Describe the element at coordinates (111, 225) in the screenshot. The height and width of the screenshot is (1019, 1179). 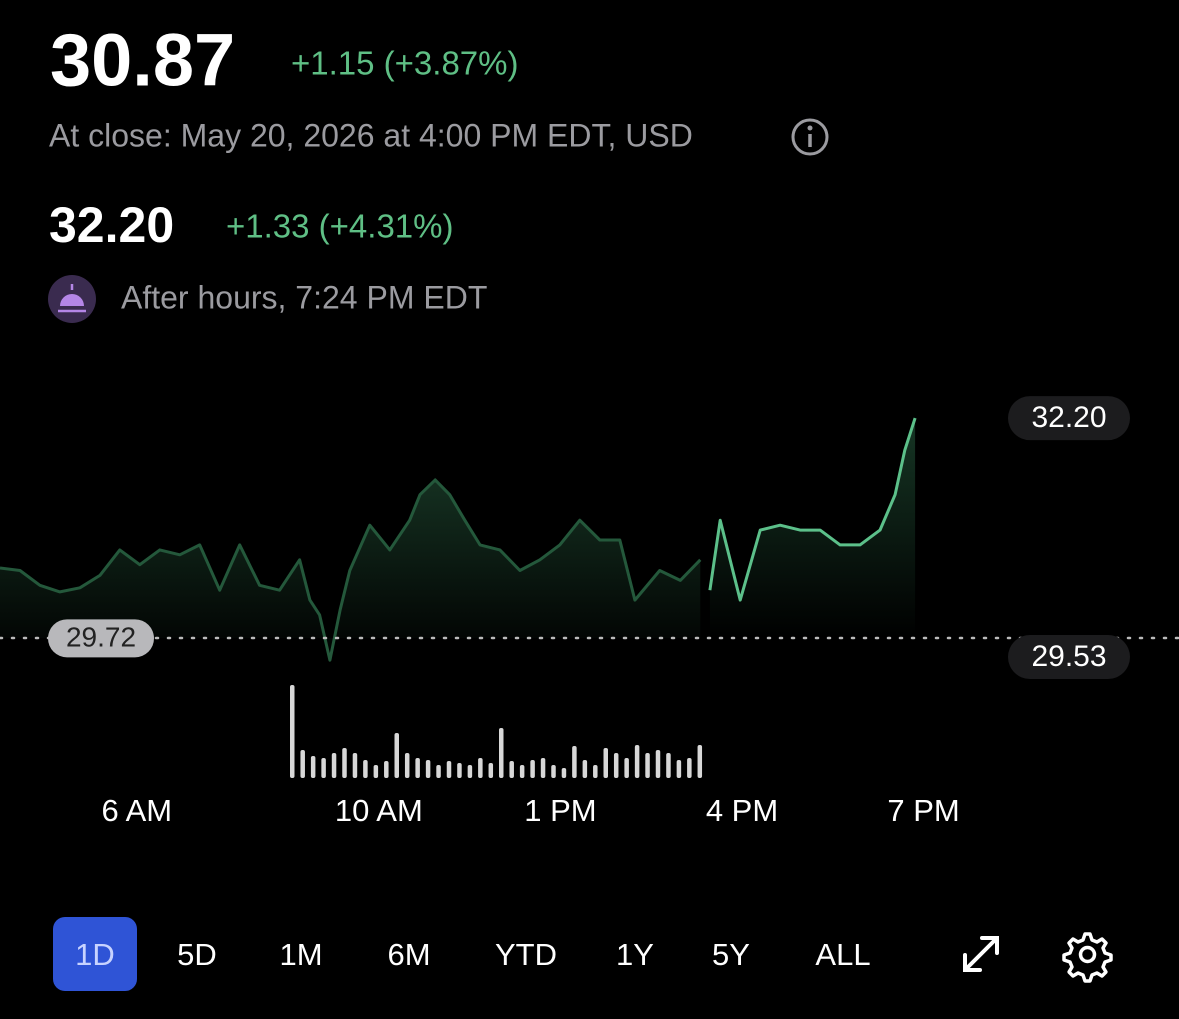
I see `after-hours-price: 32.20` at that location.